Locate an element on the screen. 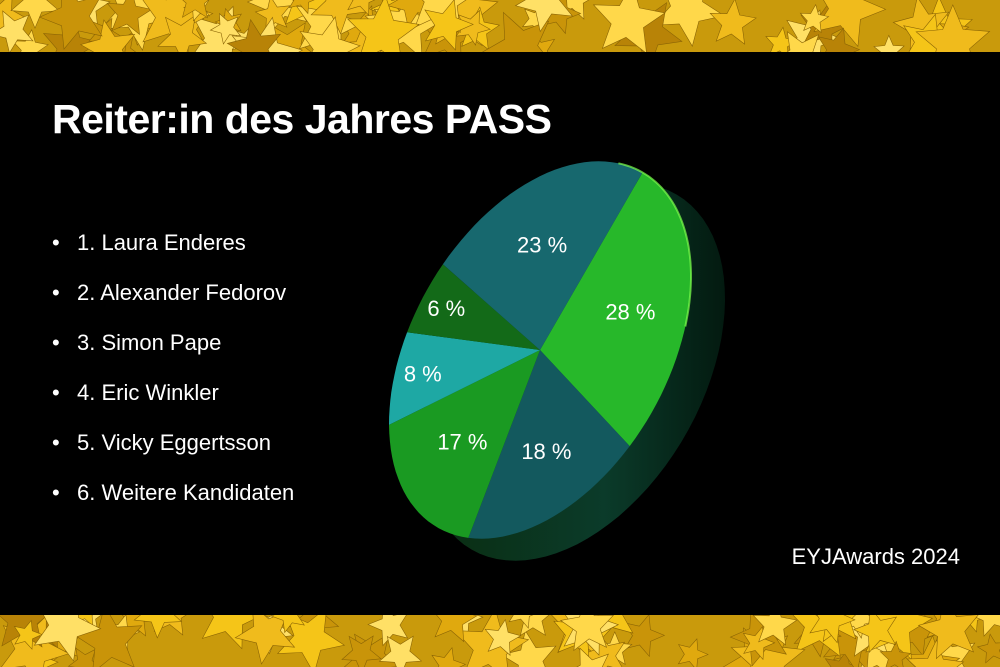 Image resolution: width=1000 pixels, height=667 pixels. list-item-label: 1. Laura Enderes is located at coordinates (161, 242).